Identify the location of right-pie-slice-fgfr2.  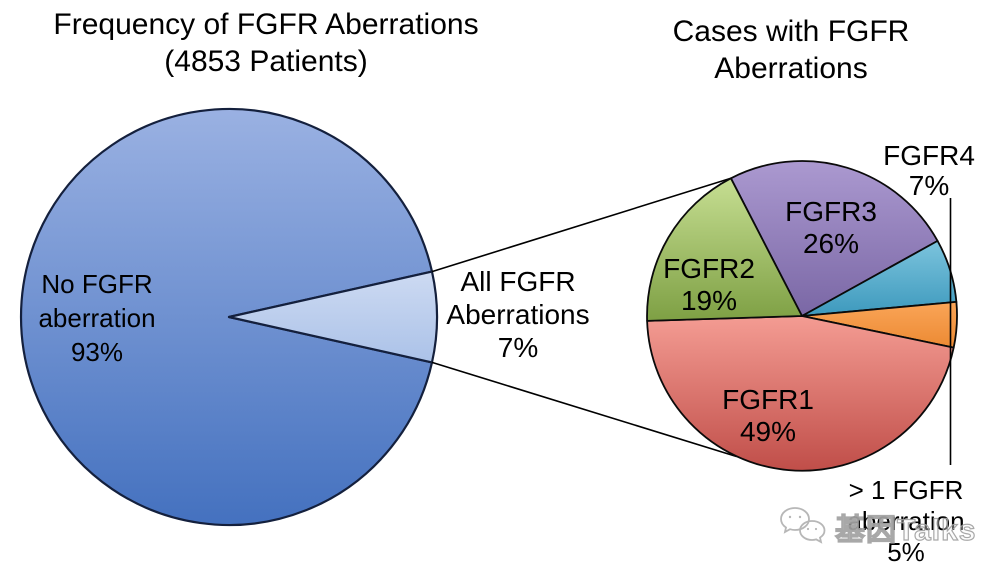
(724, 249).